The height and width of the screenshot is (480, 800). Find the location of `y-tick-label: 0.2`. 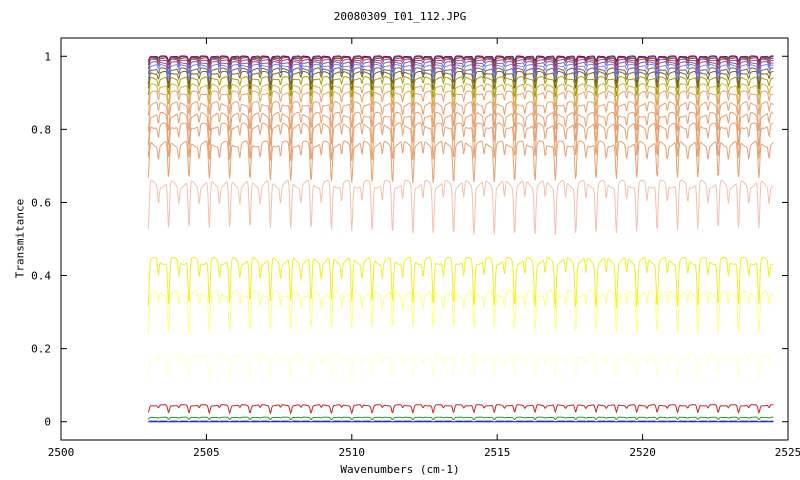

y-tick-label: 0.2 is located at coordinates (41, 349).